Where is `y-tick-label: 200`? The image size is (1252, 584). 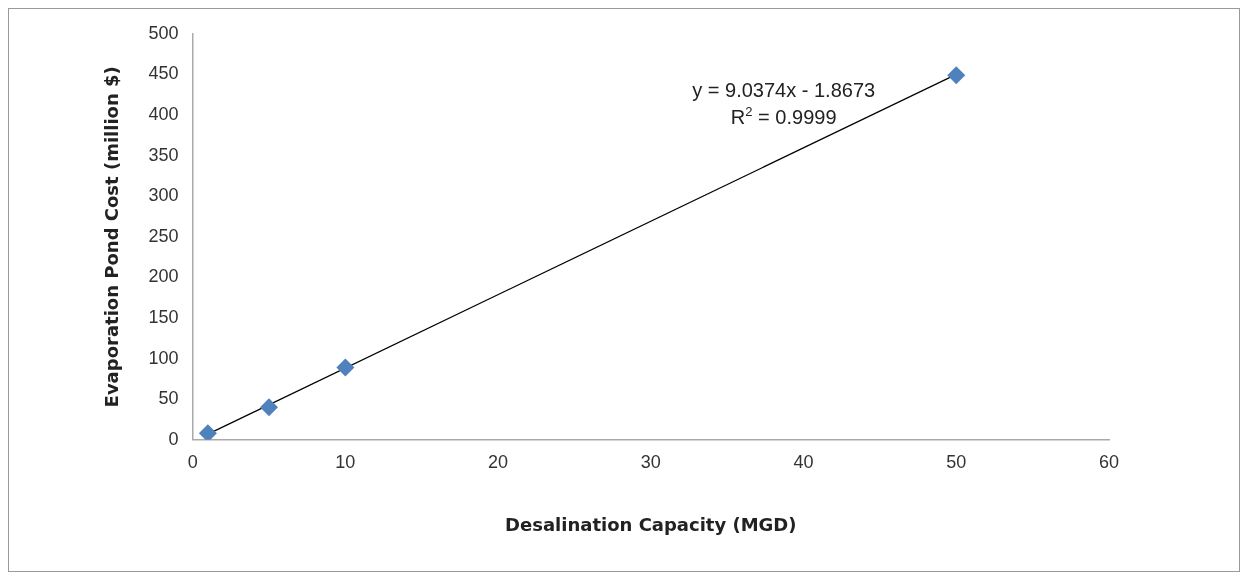
y-tick-label: 200 is located at coordinates (163, 276).